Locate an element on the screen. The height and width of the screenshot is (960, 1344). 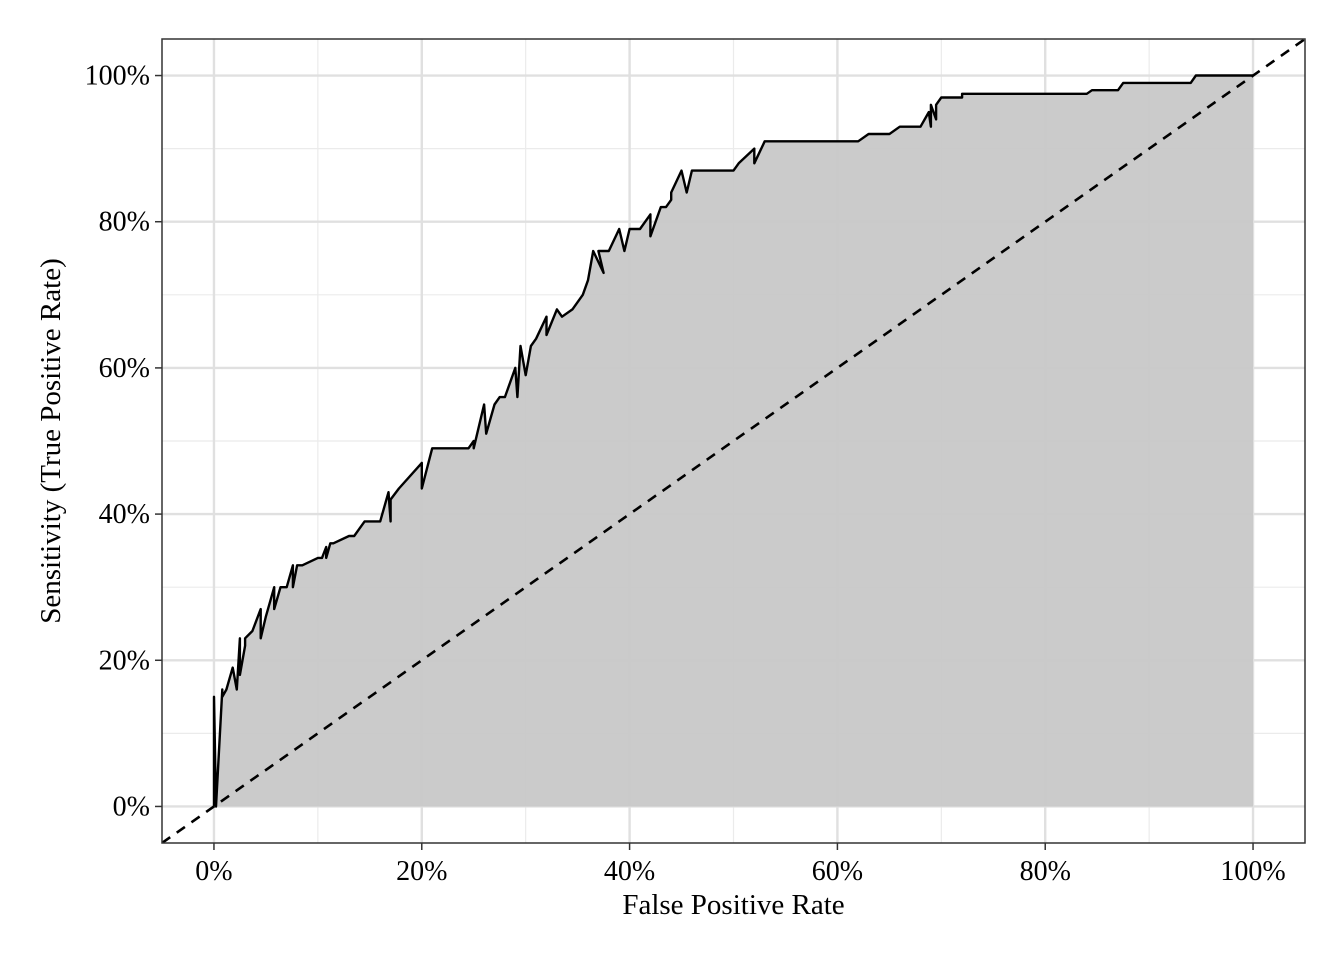
y-tick-label: 100% is located at coordinates (117, 76).